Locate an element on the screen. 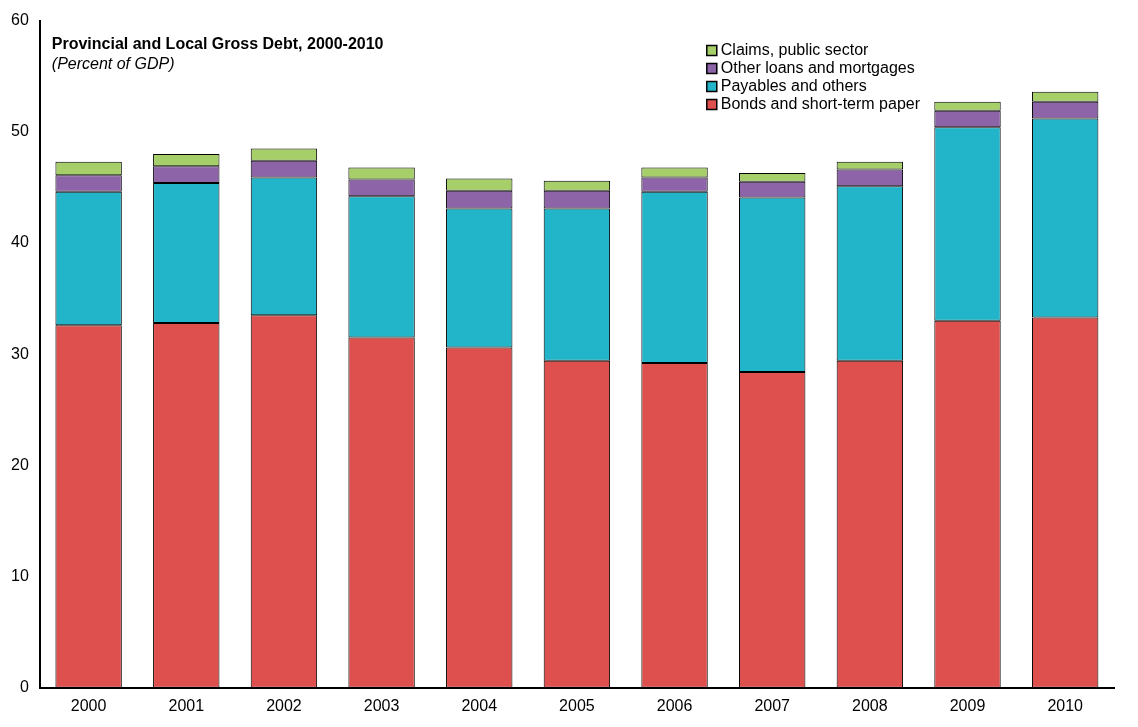 Image resolution: width=1138 pixels, height=727 pixels. legend-label: Other loans and mortgages is located at coordinates (817, 68).